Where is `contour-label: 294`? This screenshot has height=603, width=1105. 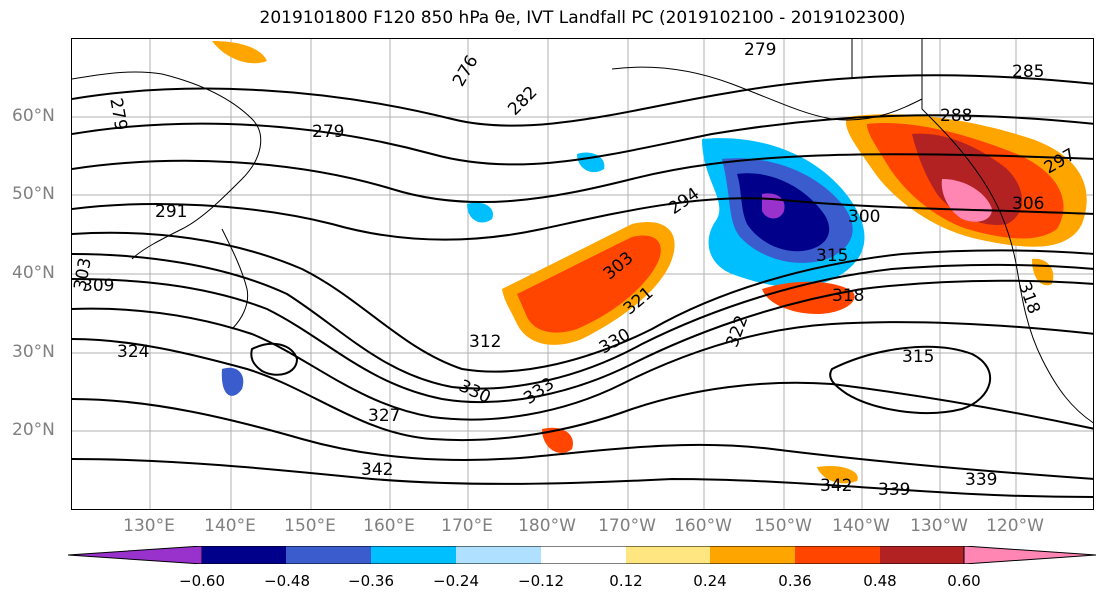 contour-label: 294 is located at coordinates (684, 201).